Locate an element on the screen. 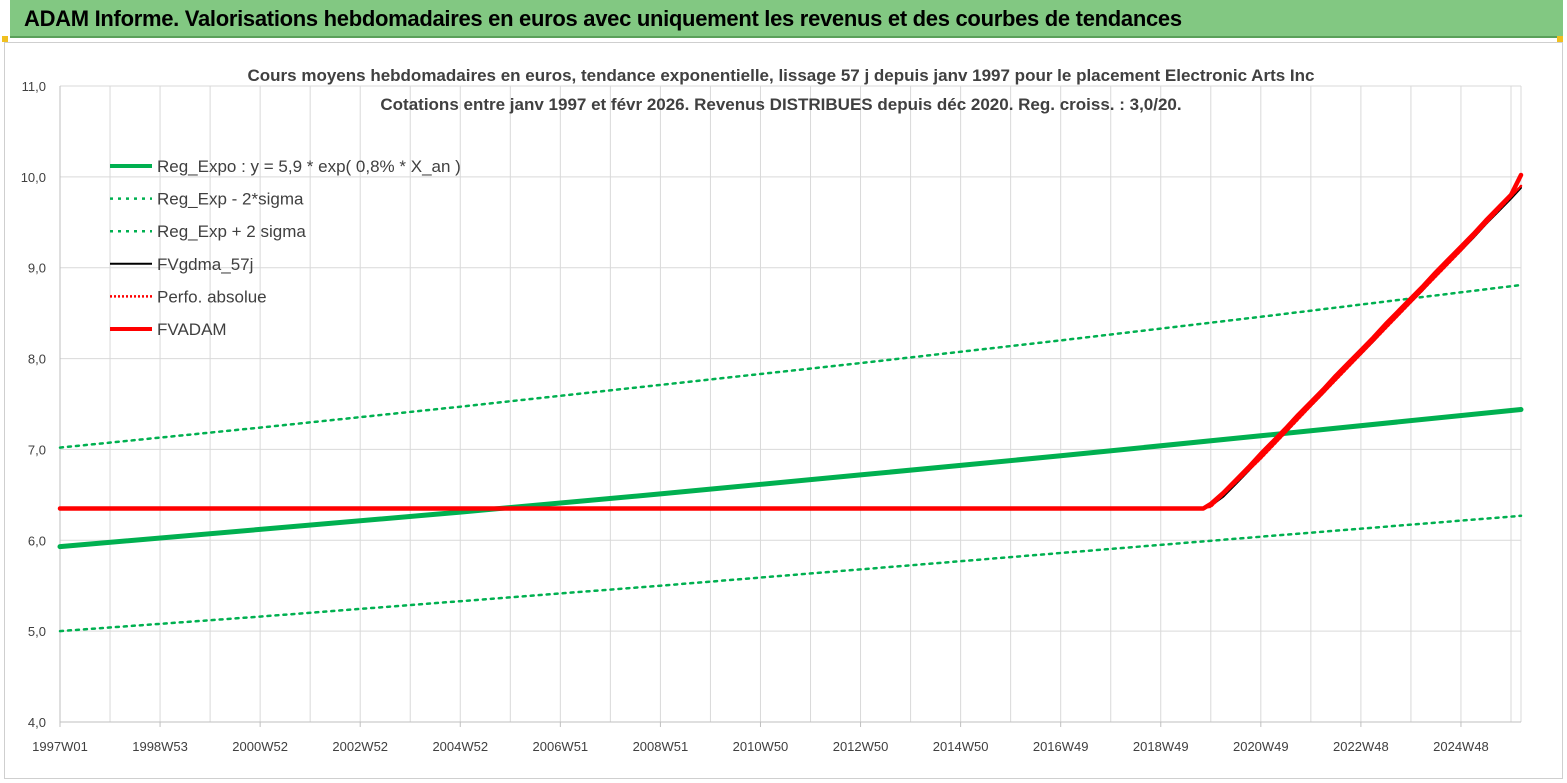 The width and height of the screenshot is (1567, 783). y-tick-label: 9,0 is located at coordinates (37, 268).